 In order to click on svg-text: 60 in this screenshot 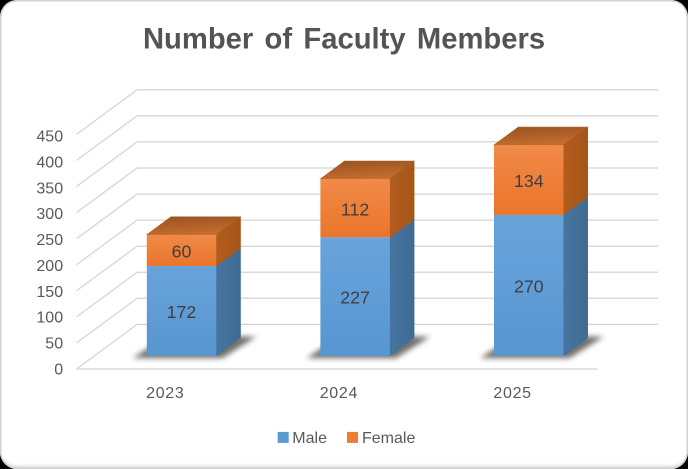, I will do `click(182, 252)`.